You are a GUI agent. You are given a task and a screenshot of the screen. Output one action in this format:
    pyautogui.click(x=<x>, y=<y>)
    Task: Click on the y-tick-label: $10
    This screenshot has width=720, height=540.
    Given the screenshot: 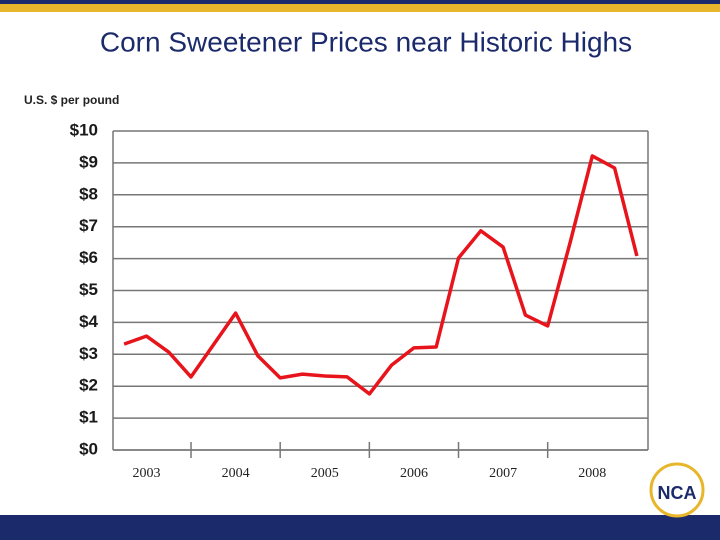 What is the action you would take?
    pyautogui.click(x=84, y=129)
    